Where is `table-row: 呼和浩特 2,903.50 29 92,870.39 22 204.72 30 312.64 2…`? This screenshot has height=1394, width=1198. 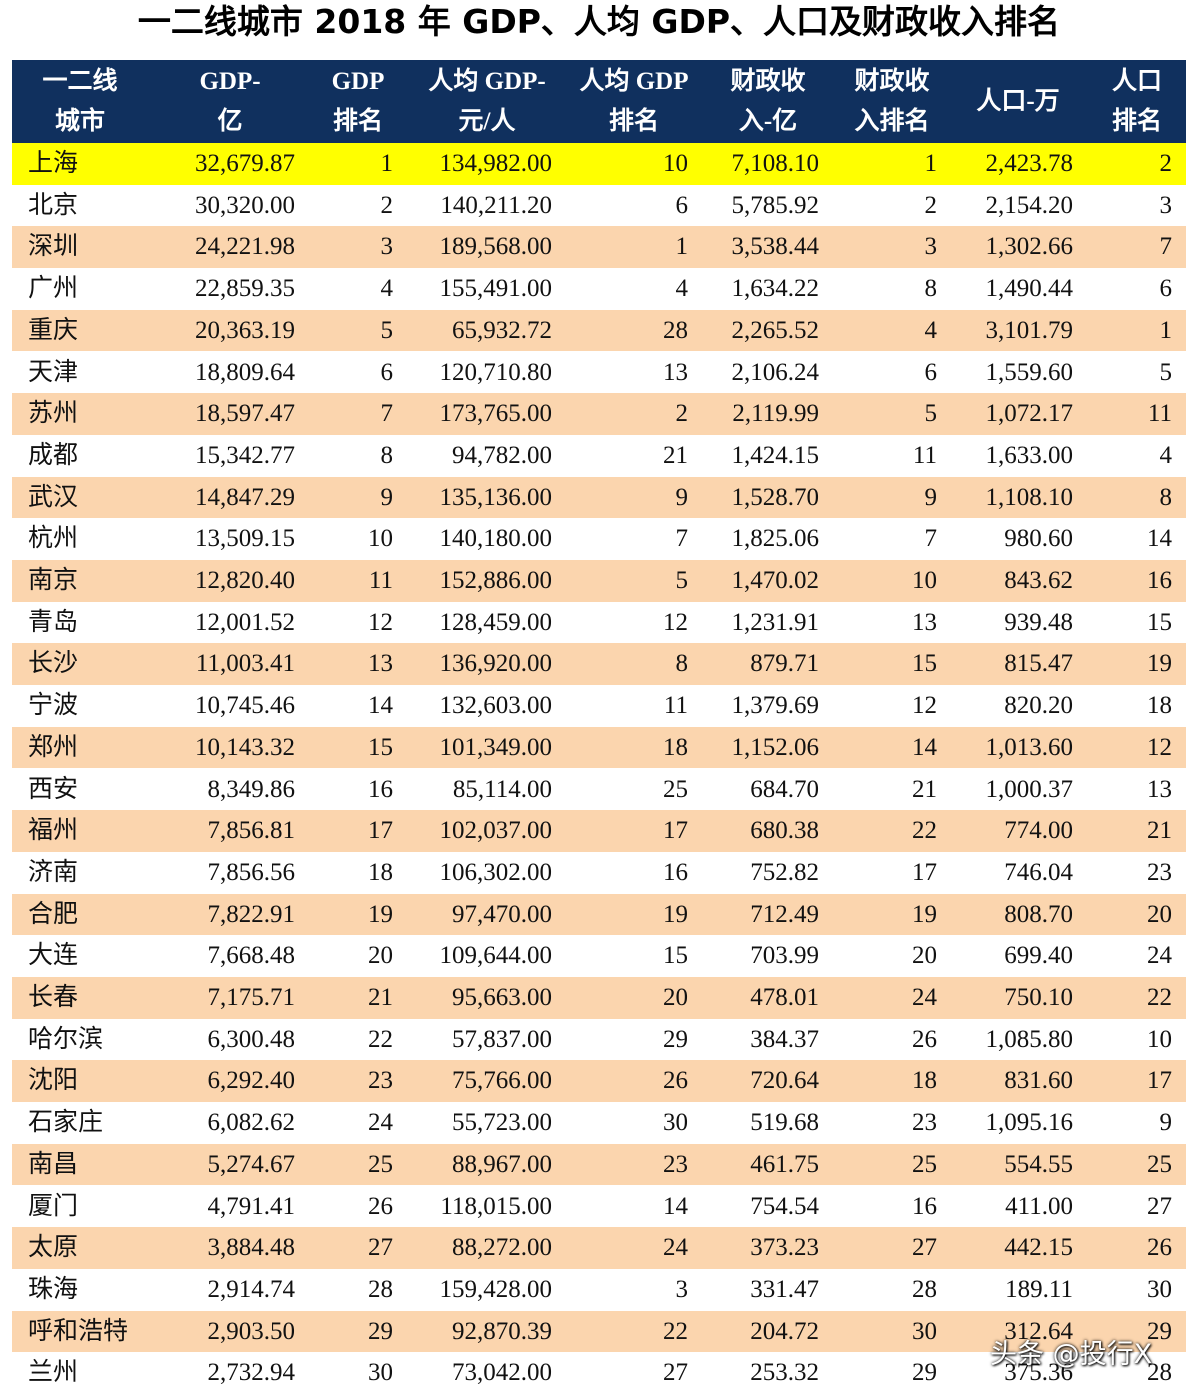
table-row: 呼和浩特 2,903.50 29 92,870.39 22 204.72 30 312.64 2… is located at coordinates (599, 1331).